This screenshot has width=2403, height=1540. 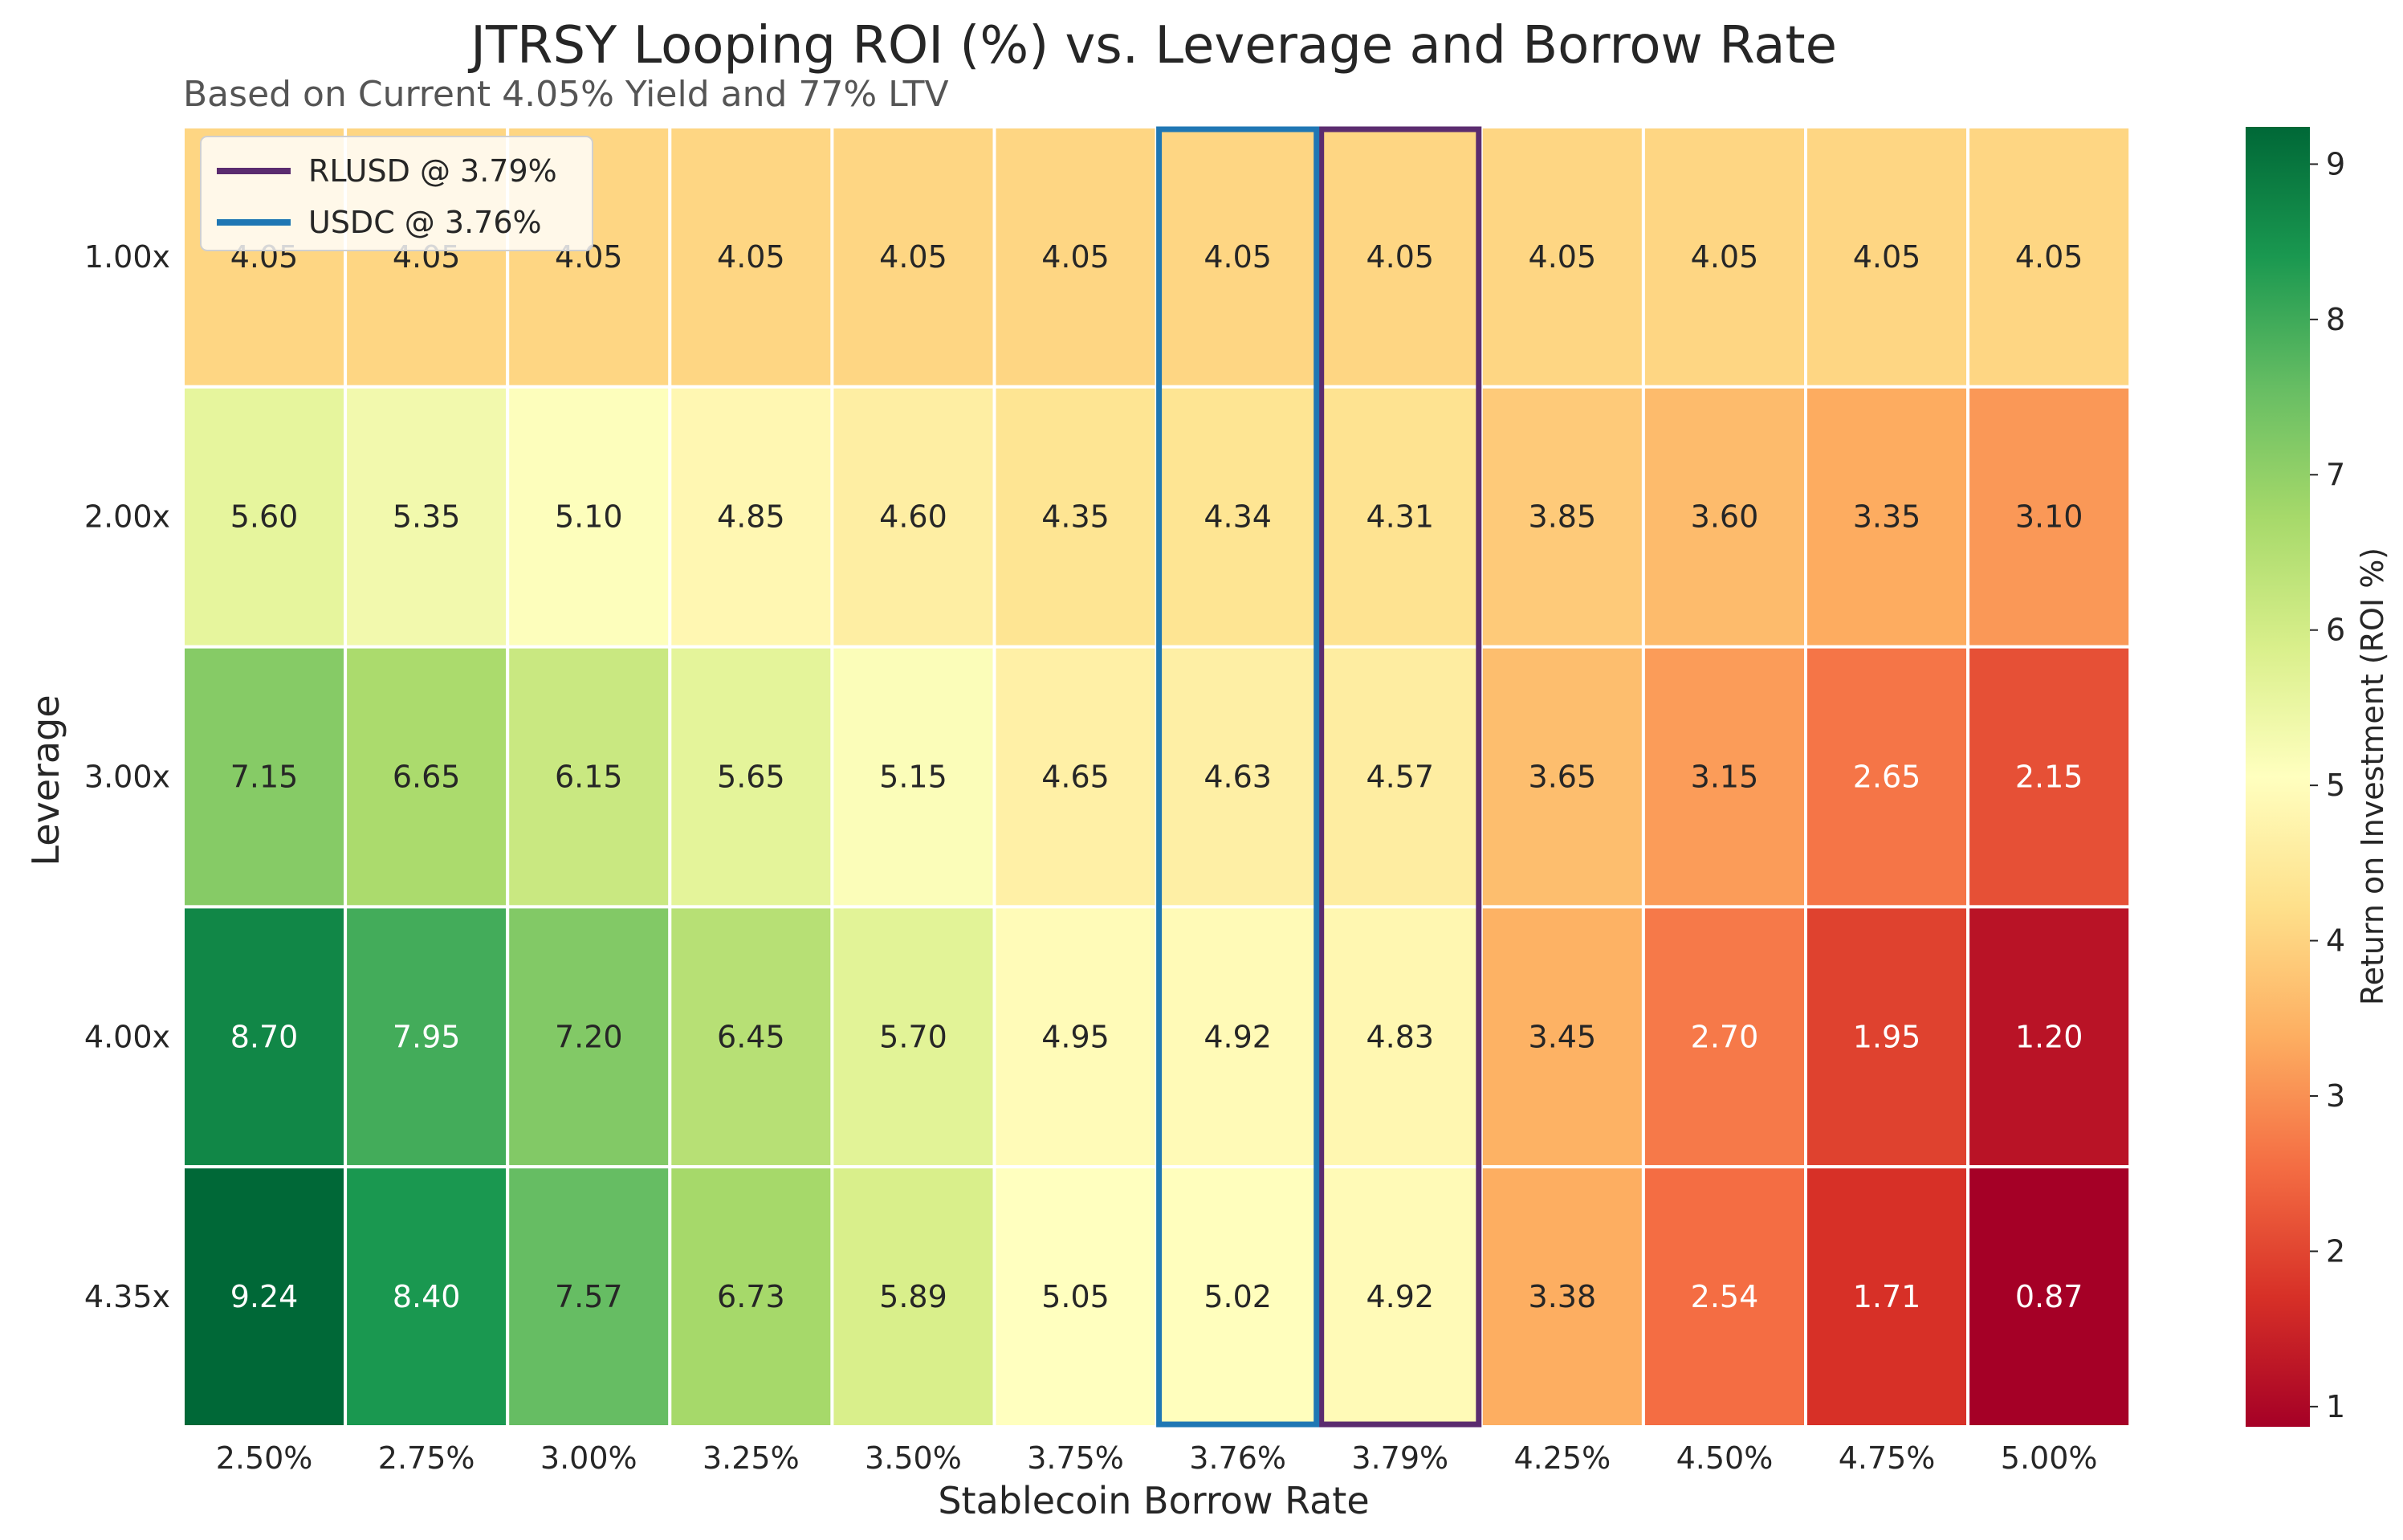 I want to click on x-tick-label: 5.00%, so click(x=2050, y=1458).